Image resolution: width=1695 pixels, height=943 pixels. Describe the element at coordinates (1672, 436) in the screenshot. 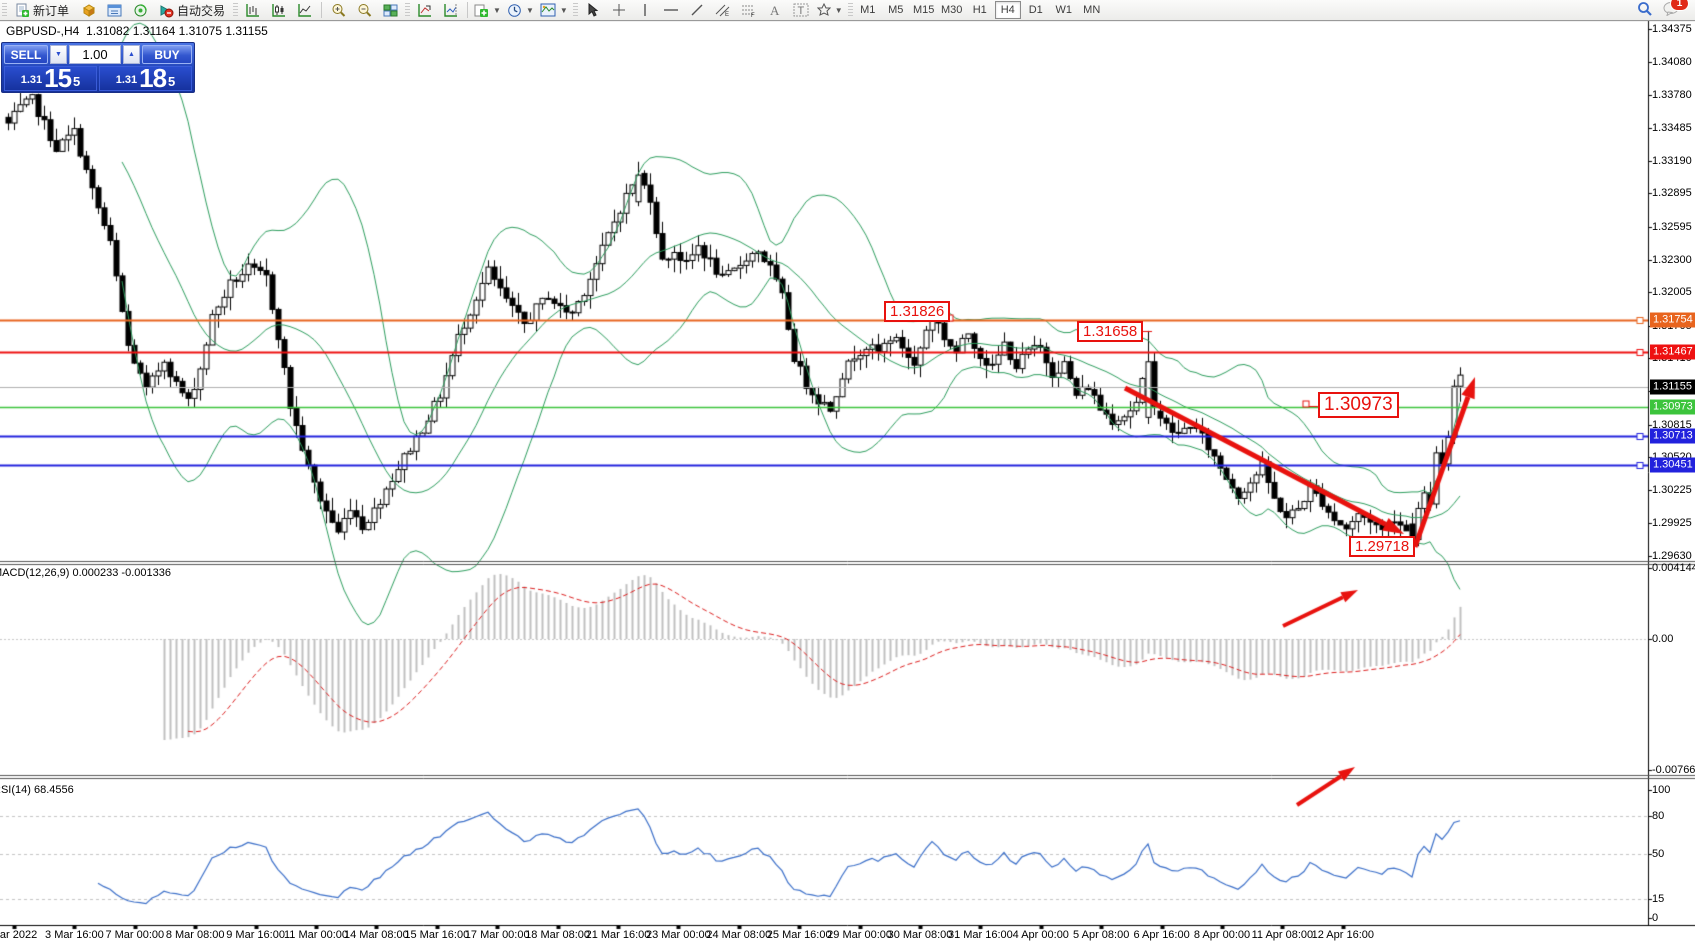

I see `price-badge: 1.30713` at that location.